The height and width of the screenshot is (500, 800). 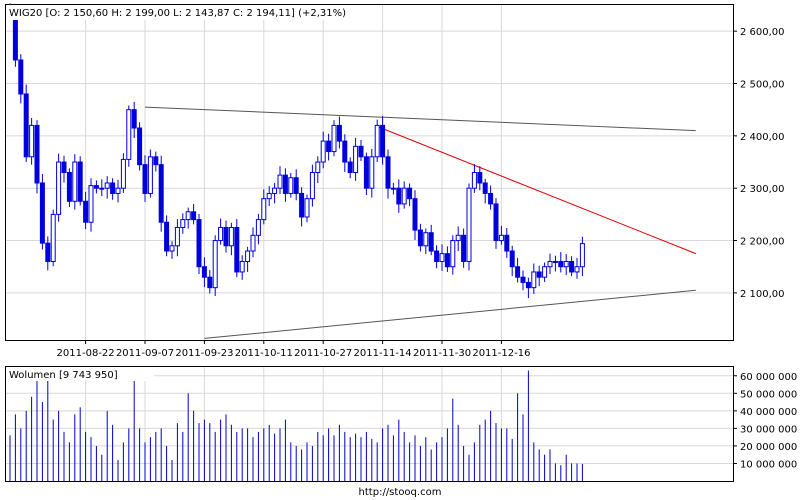 What do you see at coordinates (768, 447) in the screenshot?
I see `volume-y-tick-label: 20 000 000` at bounding box center [768, 447].